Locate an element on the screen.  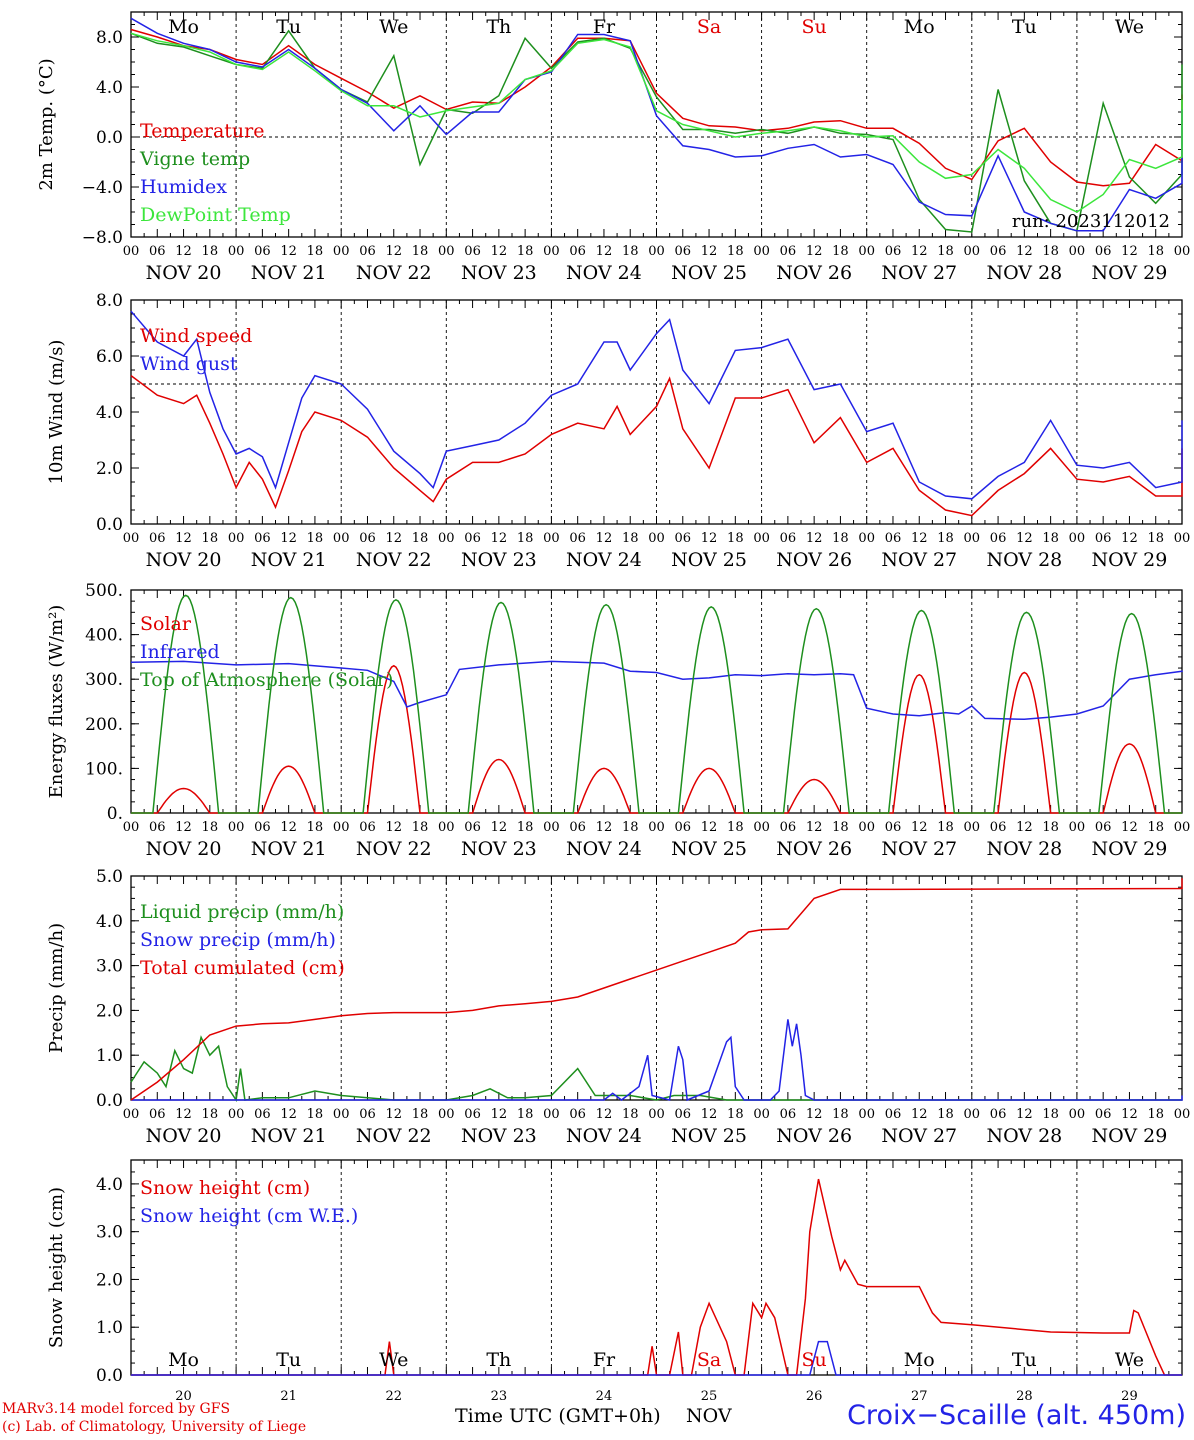
y-tick-label: 500. is located at coordinates (104, 591).